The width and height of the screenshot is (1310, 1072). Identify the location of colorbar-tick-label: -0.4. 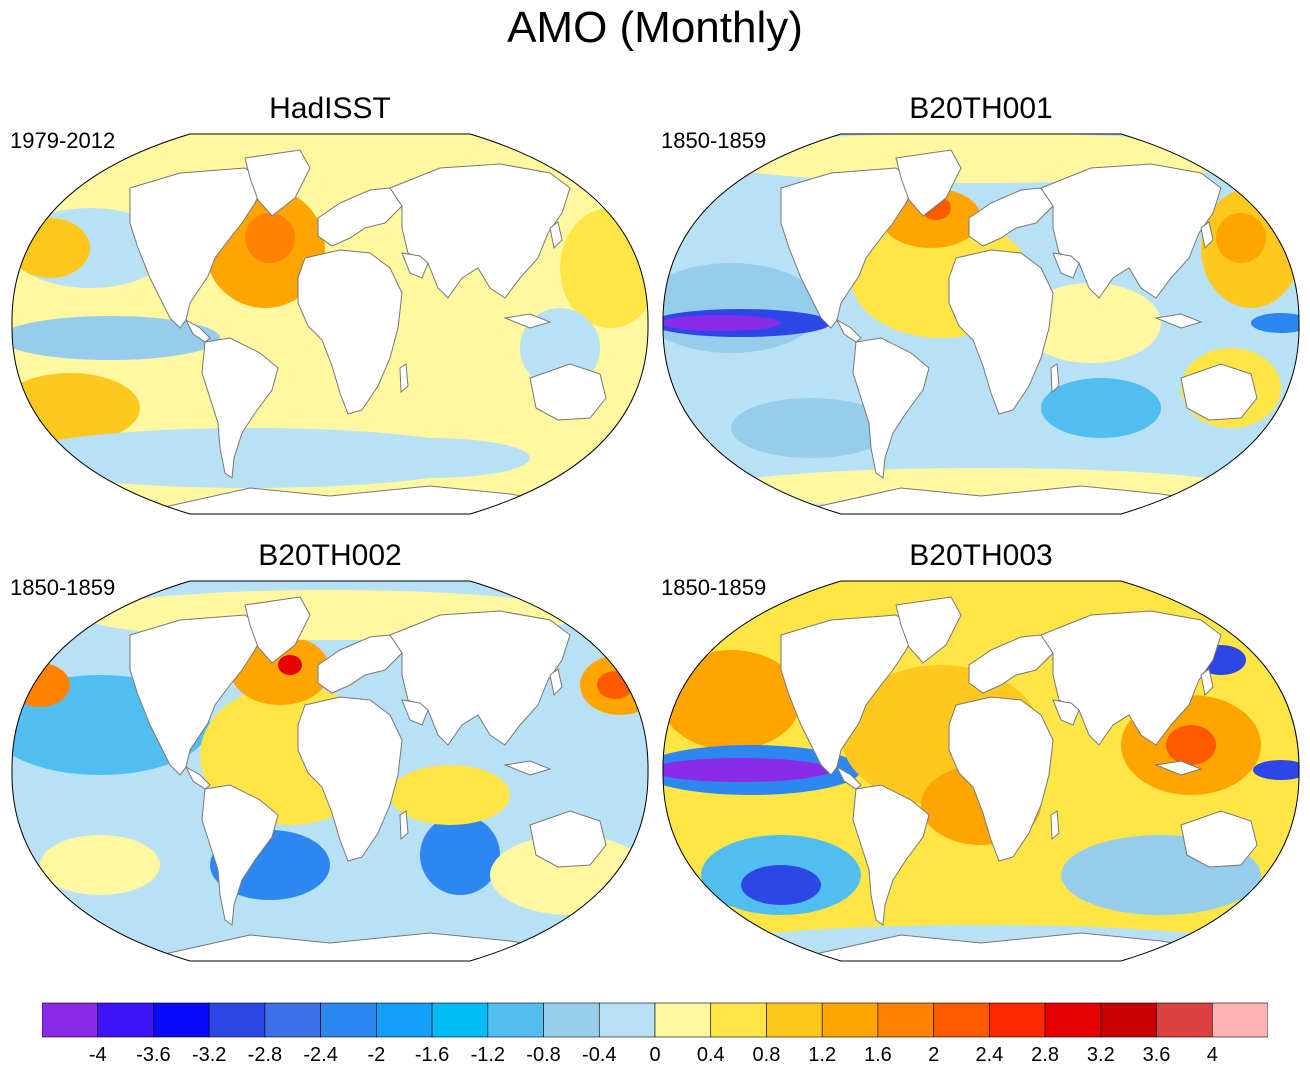
(599, 1055).